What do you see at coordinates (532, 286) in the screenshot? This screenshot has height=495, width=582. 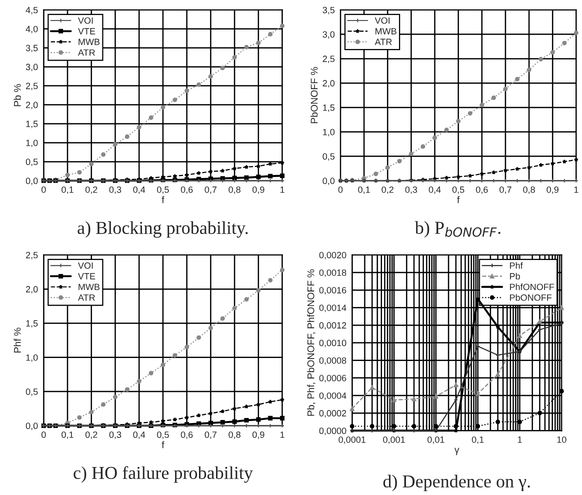 I see `legend-label: PhfONOFF` at bounding box center [532, 286].